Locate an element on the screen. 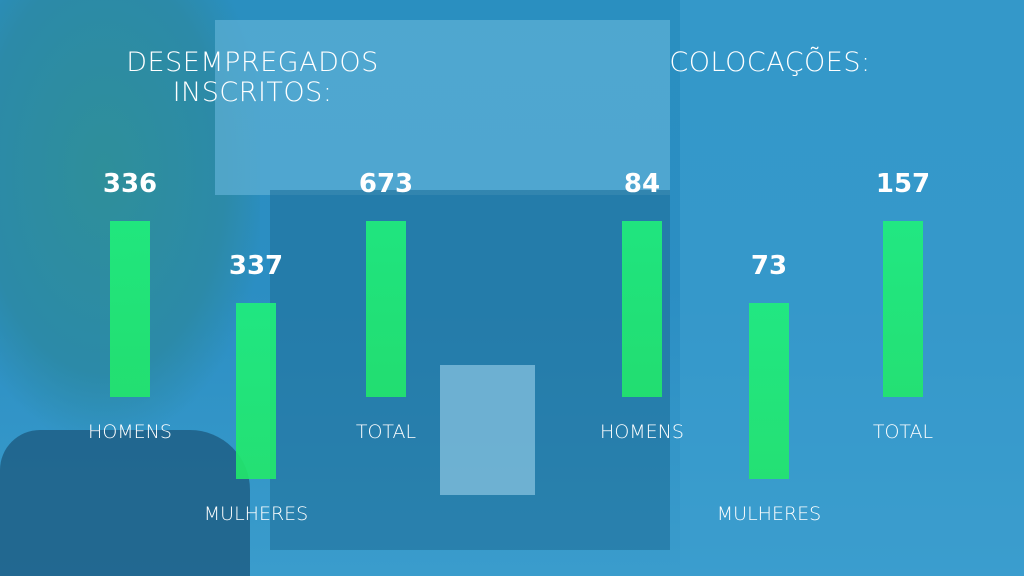  value-label: 337 is located at coordinates (256, 266).